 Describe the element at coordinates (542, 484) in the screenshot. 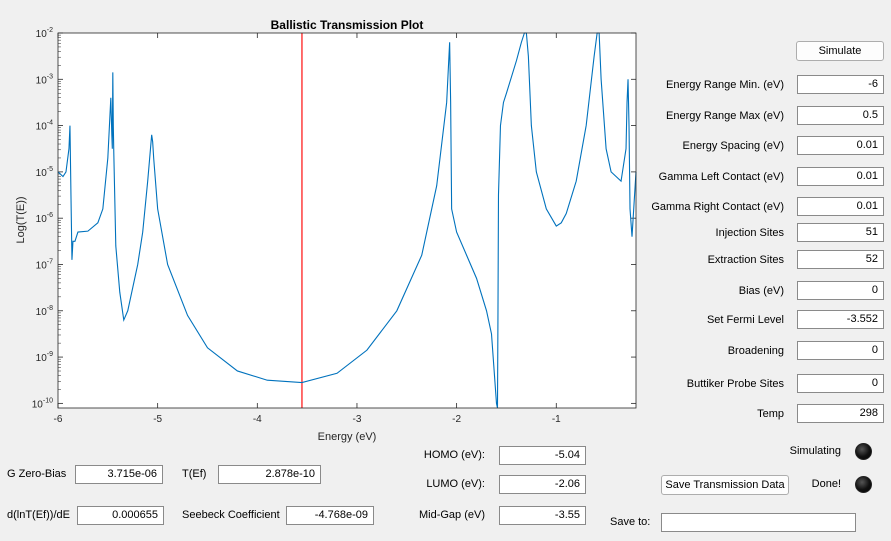

I see `lumo-field: -2.06` at that location.